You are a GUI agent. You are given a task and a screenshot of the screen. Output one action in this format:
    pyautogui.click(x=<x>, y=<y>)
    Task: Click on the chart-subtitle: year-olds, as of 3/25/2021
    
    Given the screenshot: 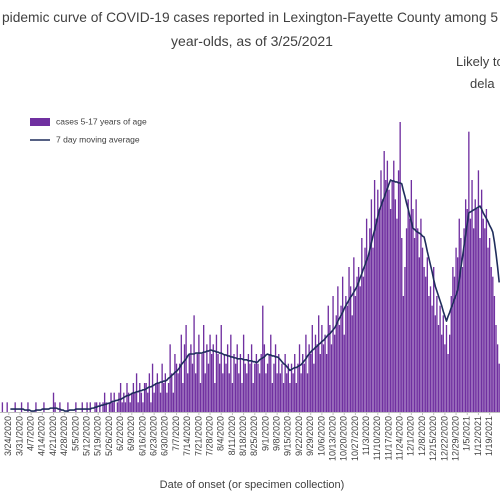 What is the action you would take?
    pyautogui.click(x=252, y=41)
    